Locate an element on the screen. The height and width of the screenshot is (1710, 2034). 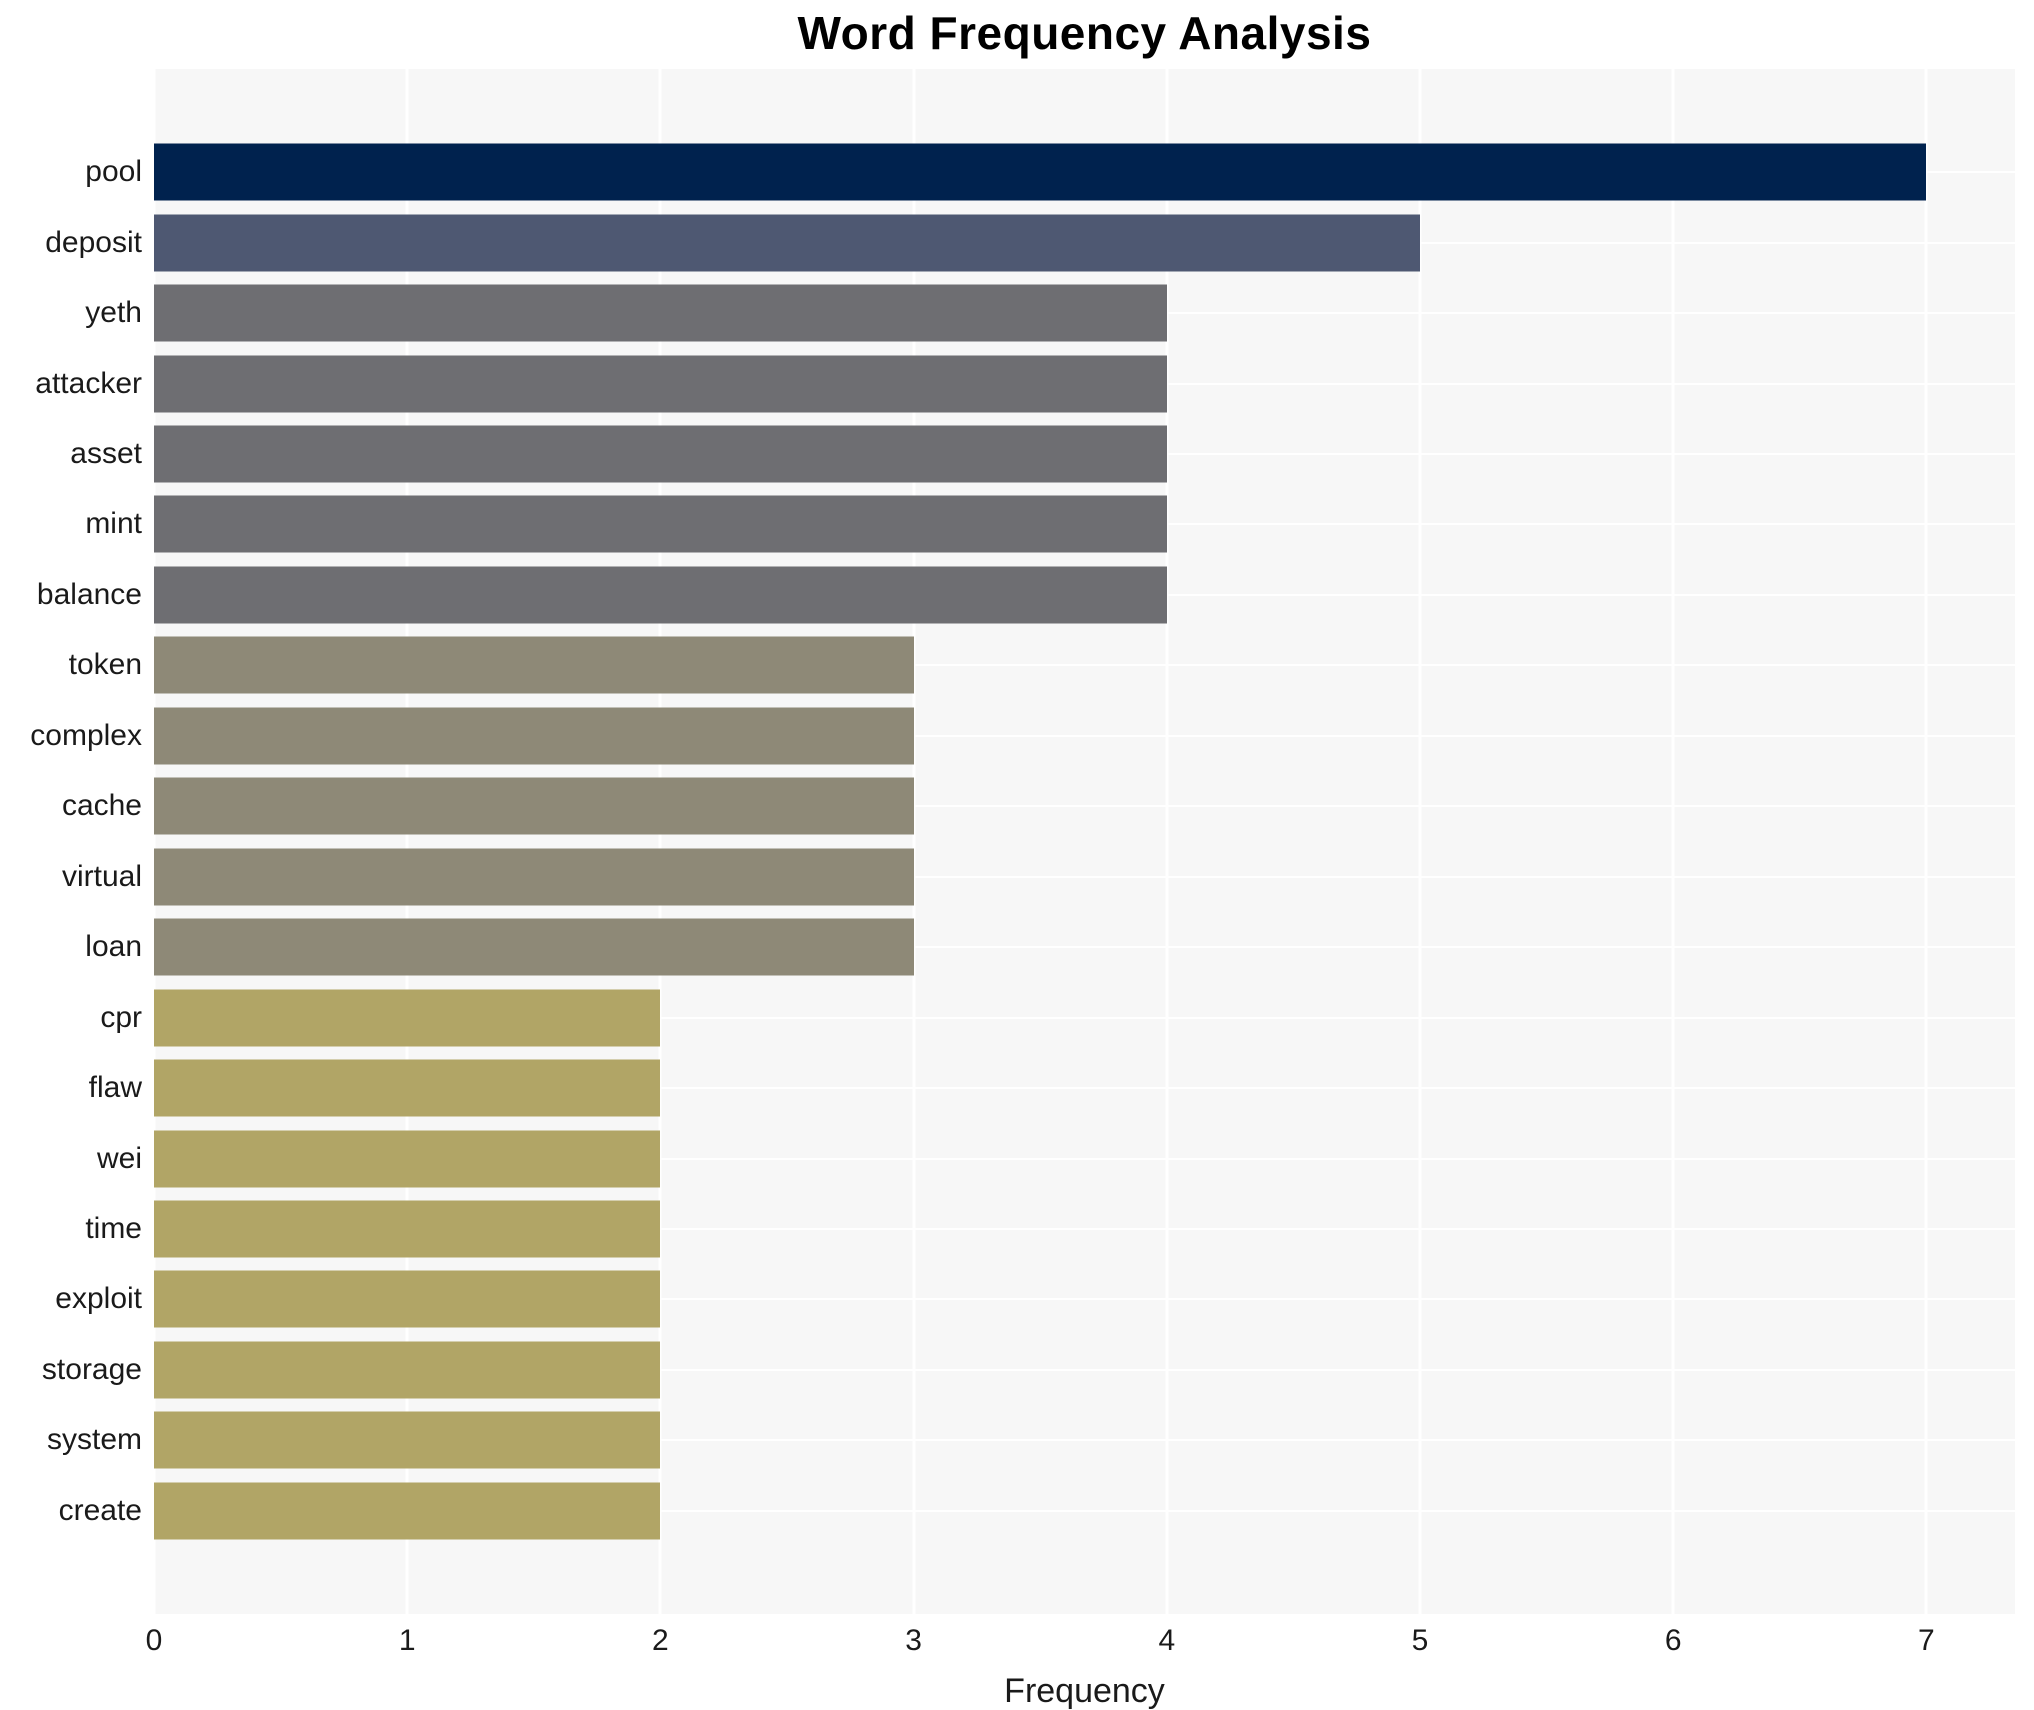
y-tick-label-complex: complex is located at coordinates (86, 735).